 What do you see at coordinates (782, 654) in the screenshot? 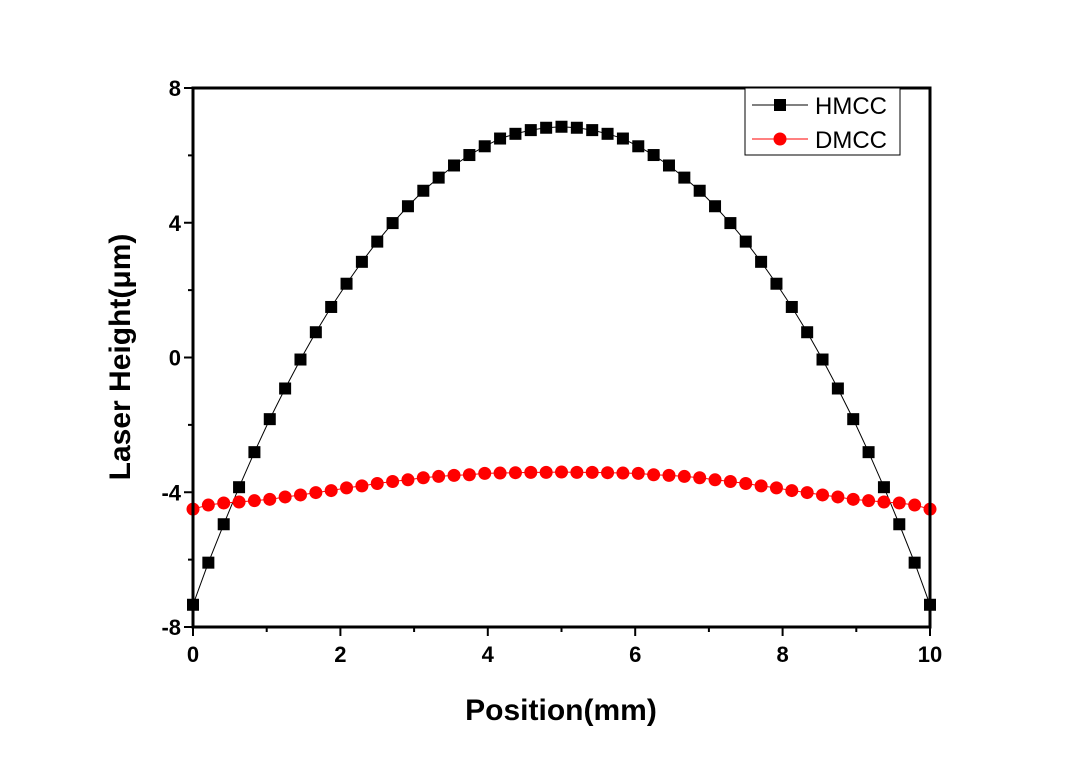
I see `x-tick-label: 8` at bounding box center [782, 654].